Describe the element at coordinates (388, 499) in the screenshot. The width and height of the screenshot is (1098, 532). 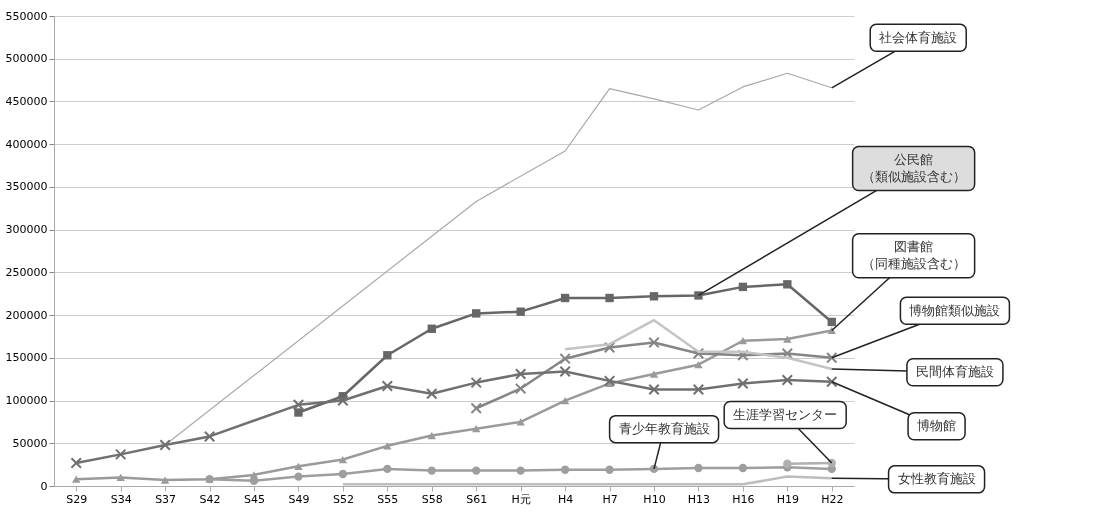
I see `x-tick-label: S55` at that location.